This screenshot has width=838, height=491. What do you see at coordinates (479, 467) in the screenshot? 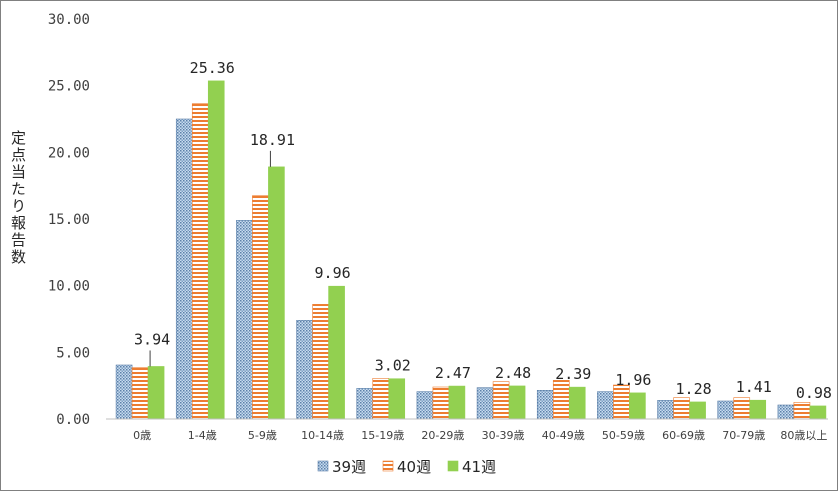
I see `legend-label: 41週` at bounding box center [479, 467].